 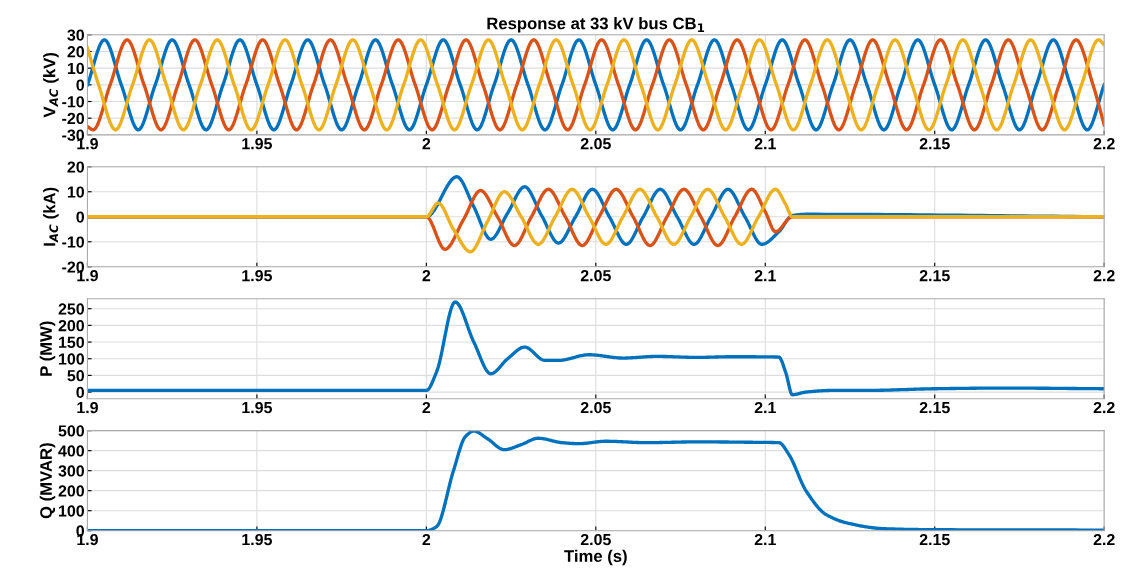 I want to click on y-tick-label: 50, so click(x=76, y=376).